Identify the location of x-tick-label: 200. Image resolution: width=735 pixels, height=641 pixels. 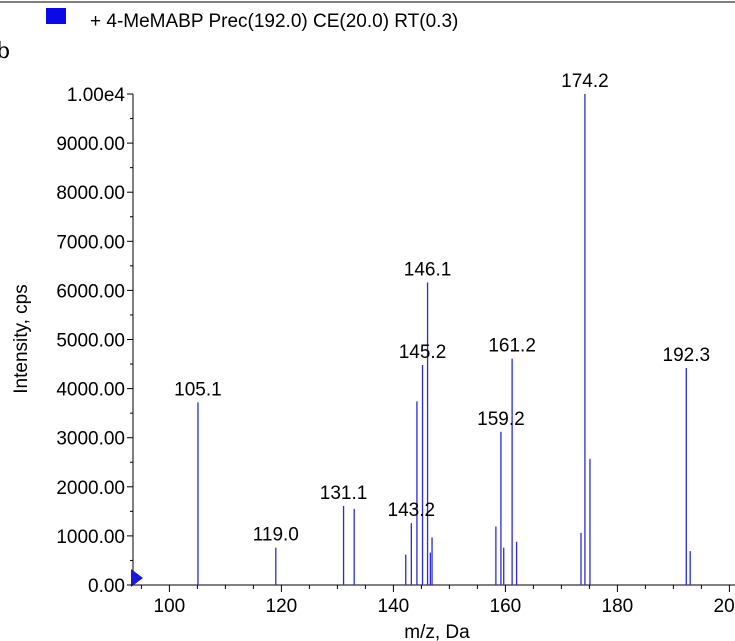
(724, 606).